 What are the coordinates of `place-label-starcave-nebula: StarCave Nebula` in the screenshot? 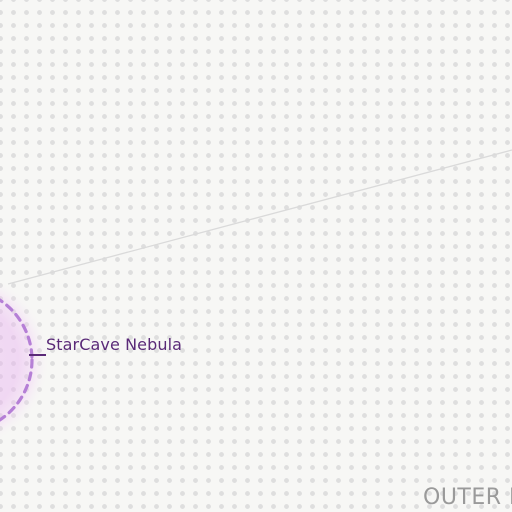 It's located at (114, 344).